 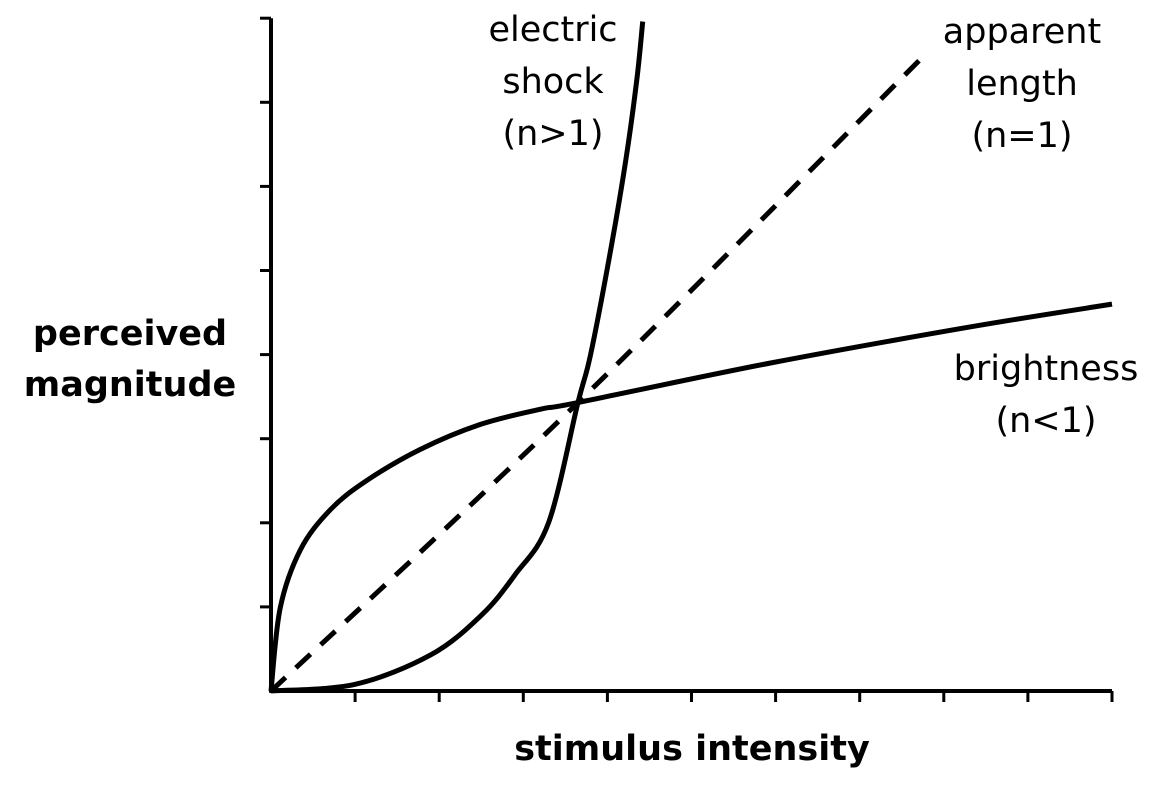 What do you see at coordinates (130, 385) in the screenshot?
I see `y-axis-title-line2: magnitude` at bounding box center [130, 385].